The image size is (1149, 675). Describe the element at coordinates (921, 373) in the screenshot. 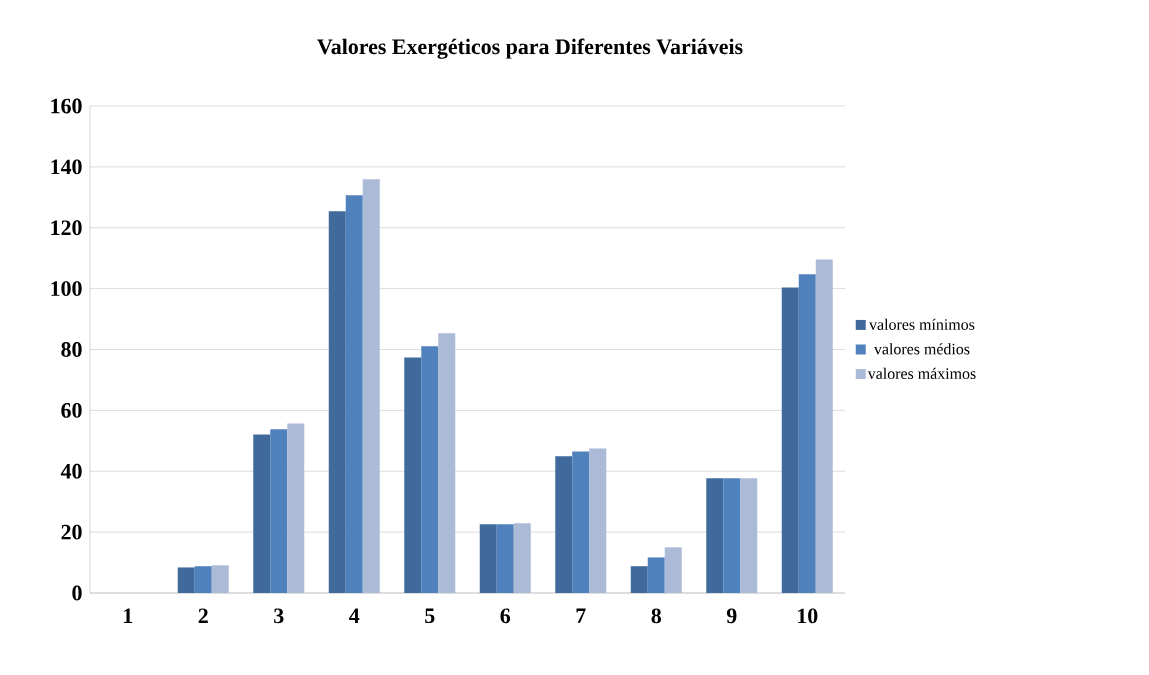

I see `legend-label: valores máximos` at that location.